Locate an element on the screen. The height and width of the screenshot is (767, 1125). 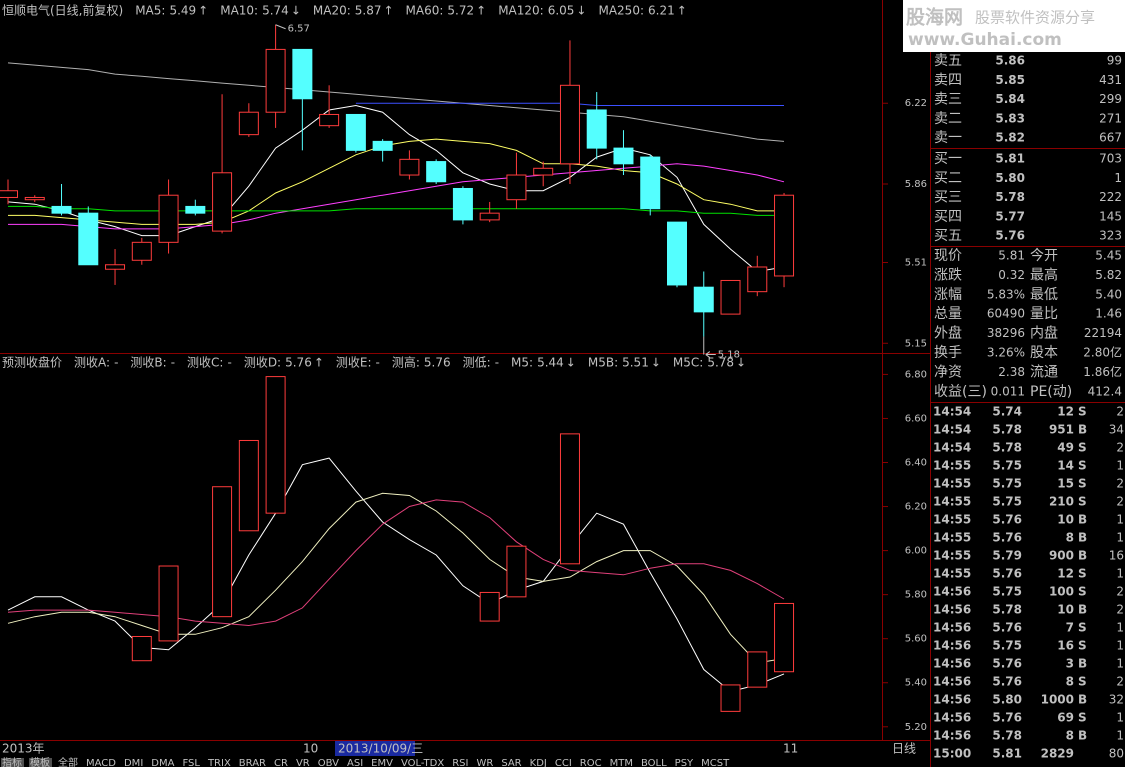
book-price: 5.81 is located at coordinates (1010, 159).